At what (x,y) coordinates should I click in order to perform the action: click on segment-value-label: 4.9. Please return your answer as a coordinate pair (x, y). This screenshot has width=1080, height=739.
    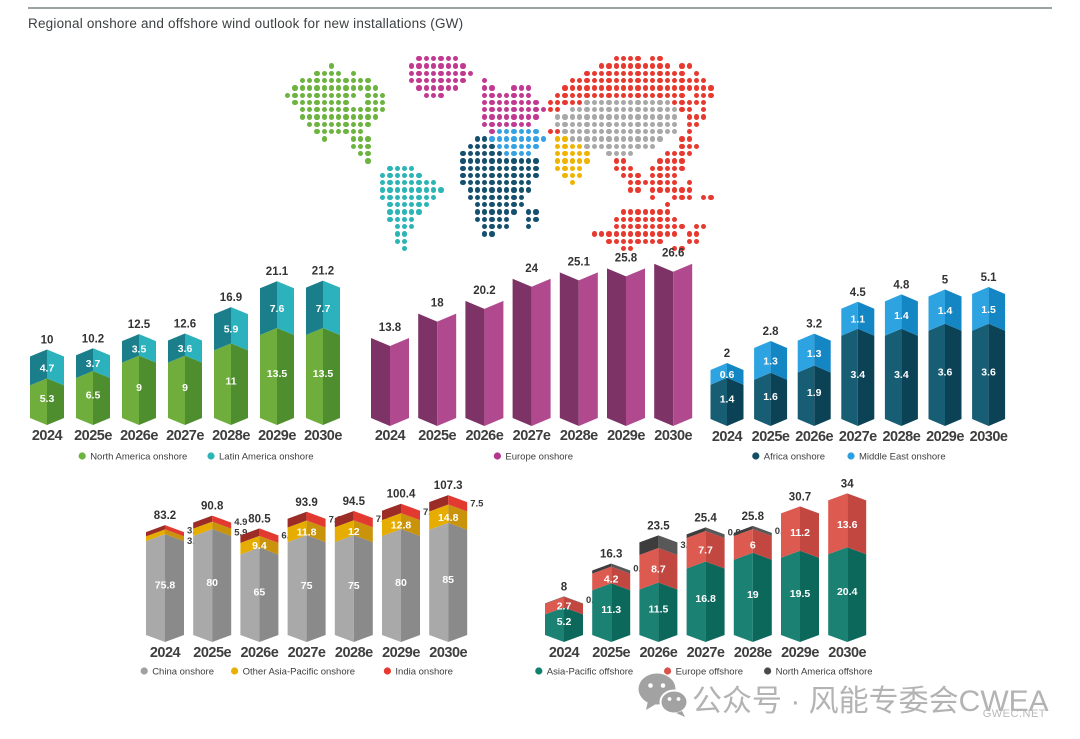
    Looking at the image, I should click on (240, 522).